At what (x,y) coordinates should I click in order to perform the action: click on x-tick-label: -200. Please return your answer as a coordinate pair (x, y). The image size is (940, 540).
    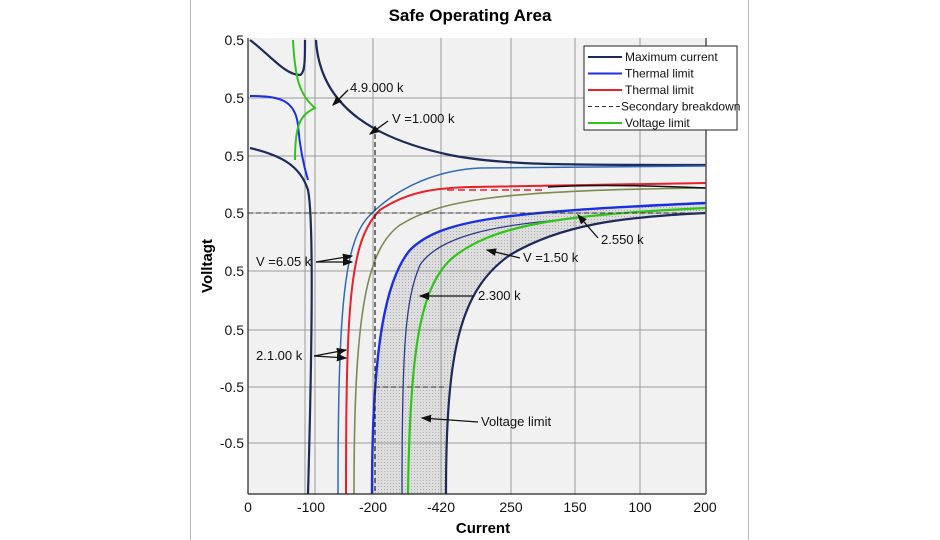
    Looking at the image, I should click on (373, 507).